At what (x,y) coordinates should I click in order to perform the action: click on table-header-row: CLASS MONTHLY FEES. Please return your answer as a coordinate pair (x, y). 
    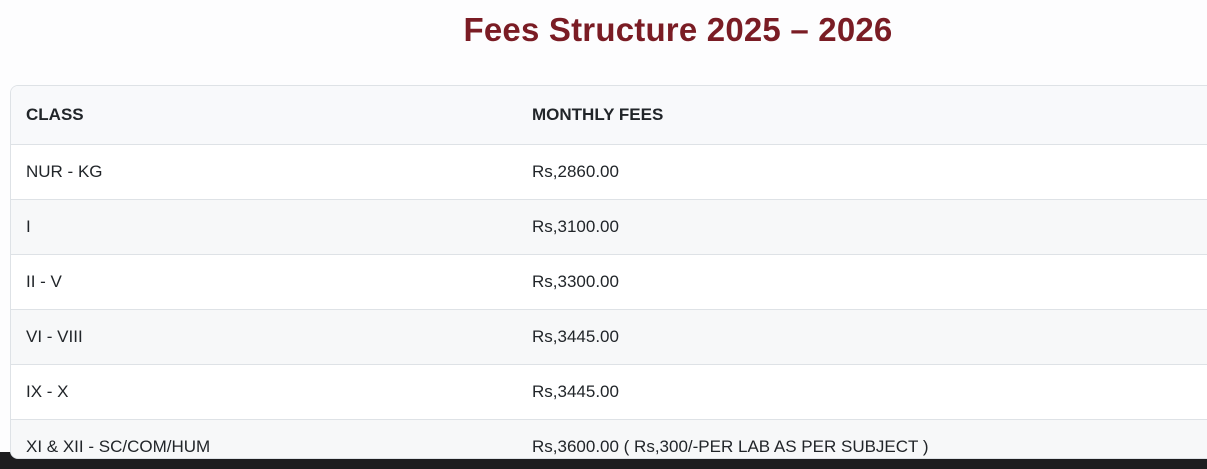
    Looking at the image, I should click on (609, 115).